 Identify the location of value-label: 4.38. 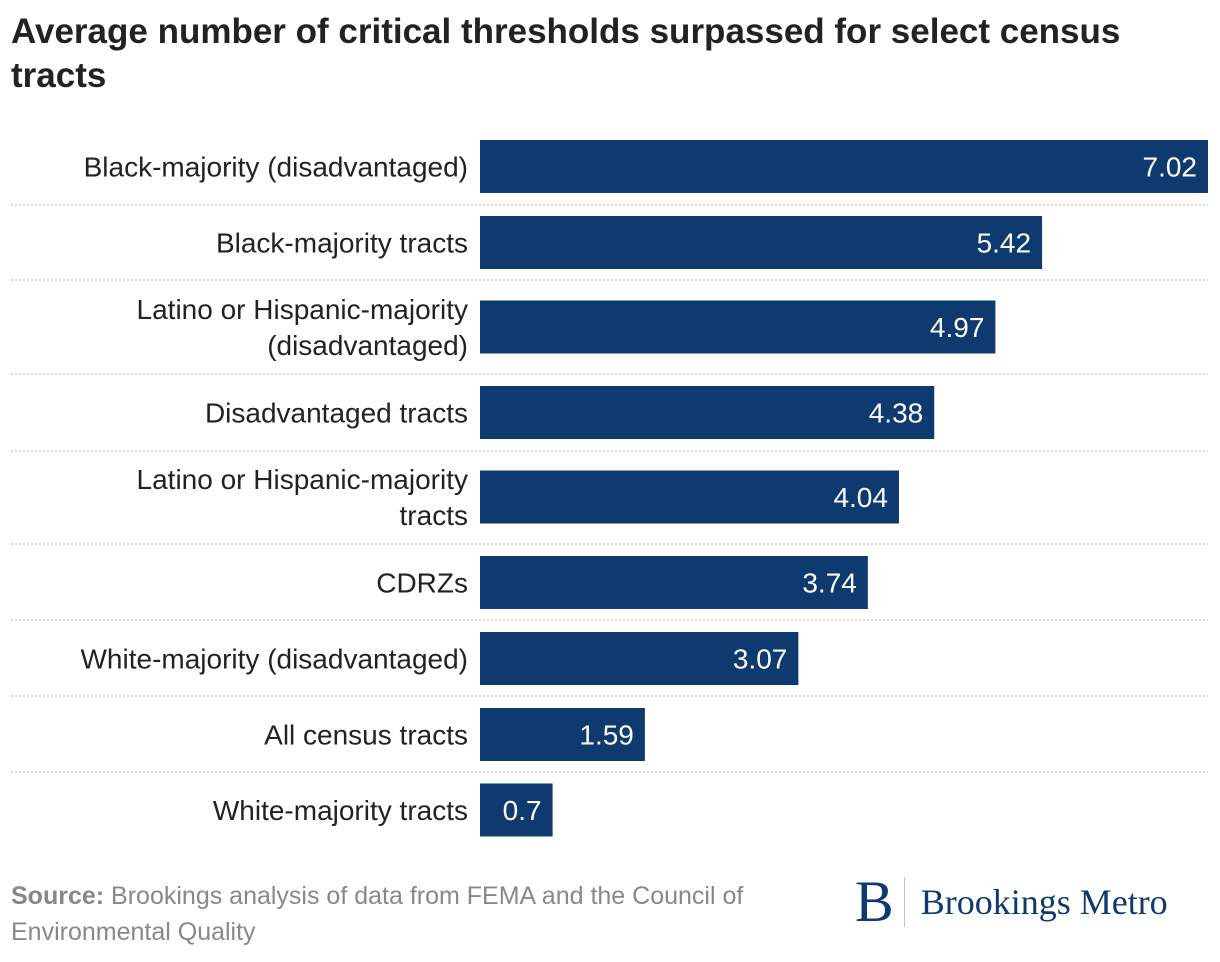
(896, 413).